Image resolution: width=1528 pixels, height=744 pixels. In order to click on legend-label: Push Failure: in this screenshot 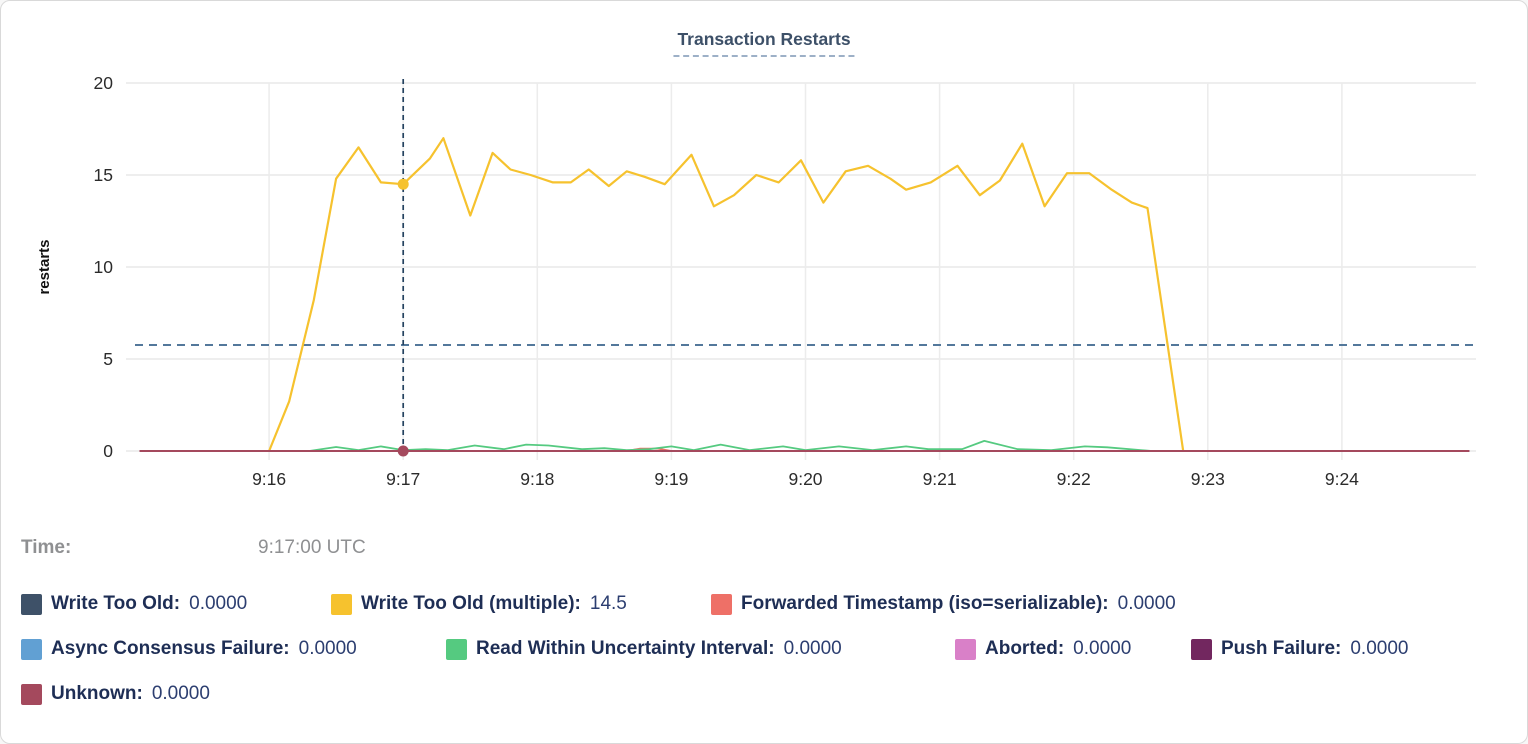, I will do `click(1281, 648)`.